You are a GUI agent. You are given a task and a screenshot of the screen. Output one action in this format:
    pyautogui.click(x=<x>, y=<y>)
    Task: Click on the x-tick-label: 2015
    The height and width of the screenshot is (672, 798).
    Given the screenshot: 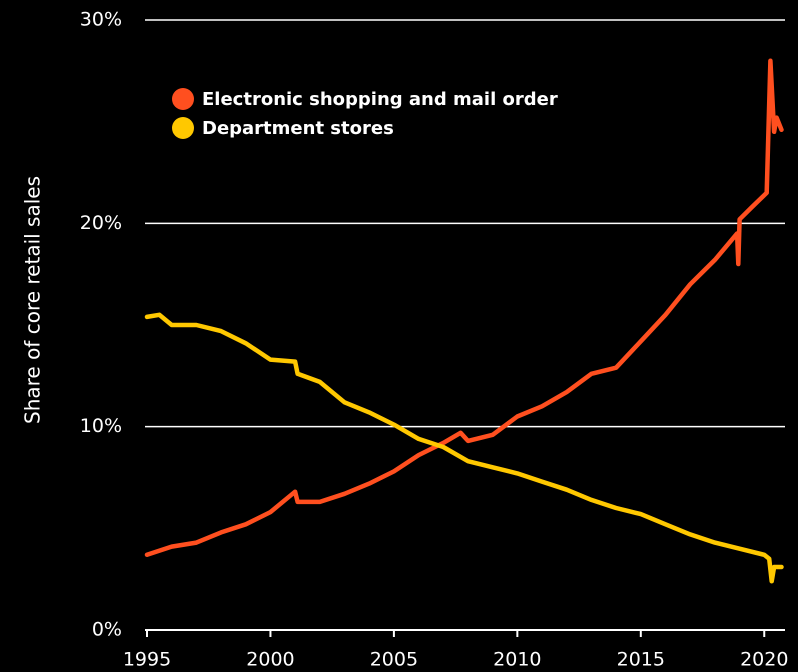 What is the action you would take?
    pyautogui.click(x=641, y=660)
    